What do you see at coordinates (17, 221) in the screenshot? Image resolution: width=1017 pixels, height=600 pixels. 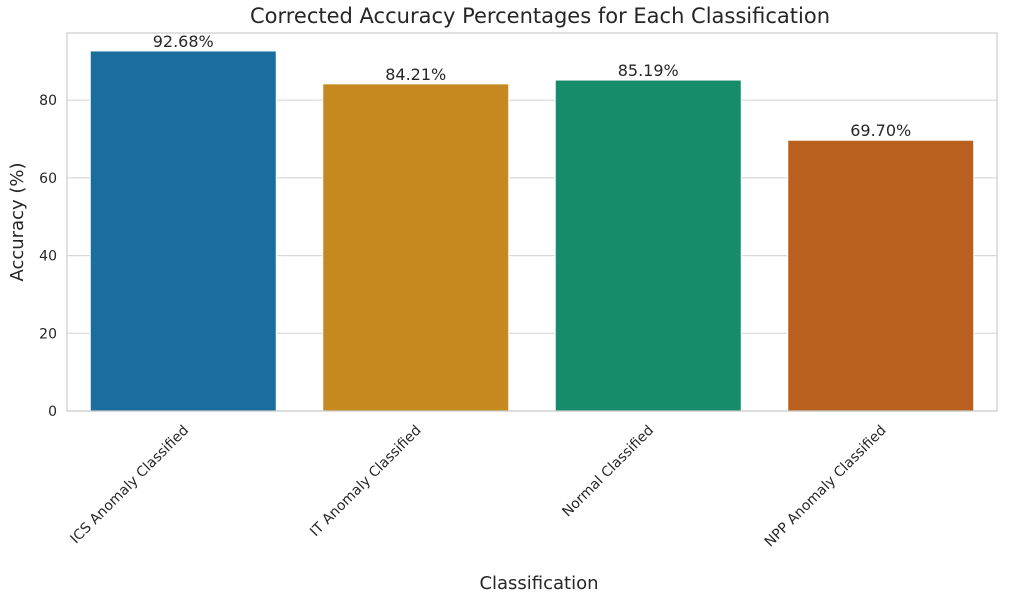 I see `y-axis-label: Accuracy (%)` at bounding box center [17, 221].